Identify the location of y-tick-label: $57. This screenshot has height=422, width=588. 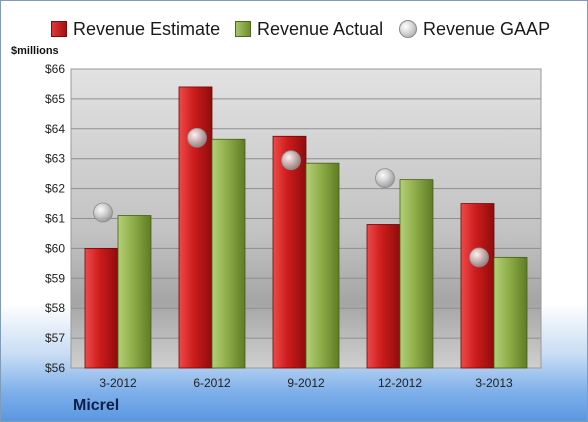
(55, 338).